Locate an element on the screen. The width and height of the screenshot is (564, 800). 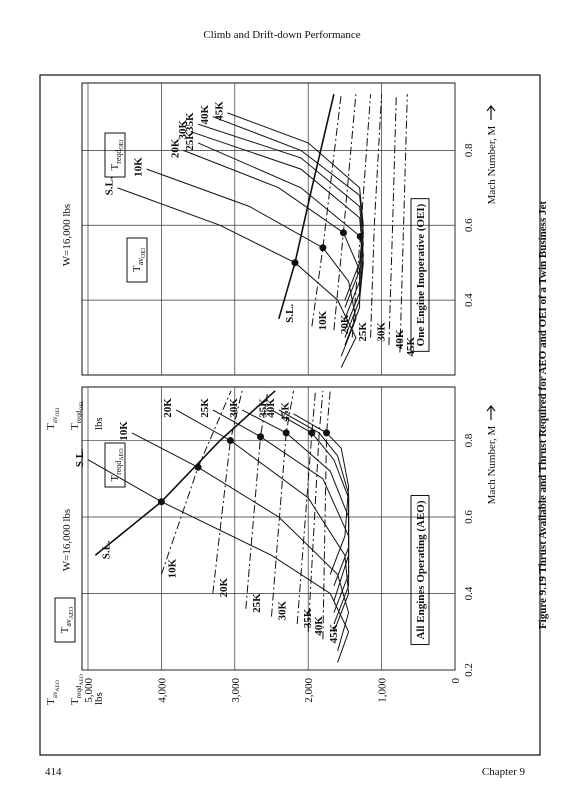
x-axis-label: Mach Number, M is located at coordinates (492, 164).